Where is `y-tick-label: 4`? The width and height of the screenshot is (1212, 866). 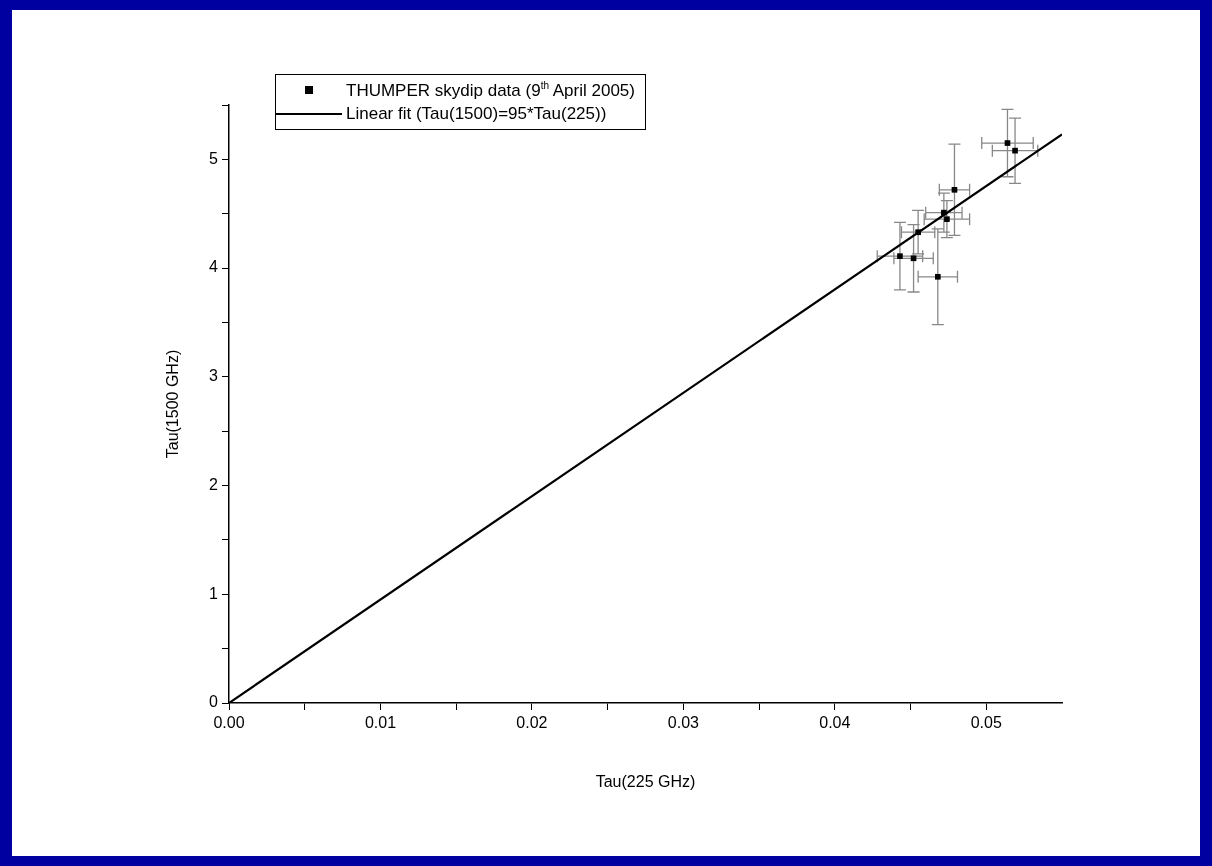 y-tick-label: 4 is located at coordinates (214, 267).